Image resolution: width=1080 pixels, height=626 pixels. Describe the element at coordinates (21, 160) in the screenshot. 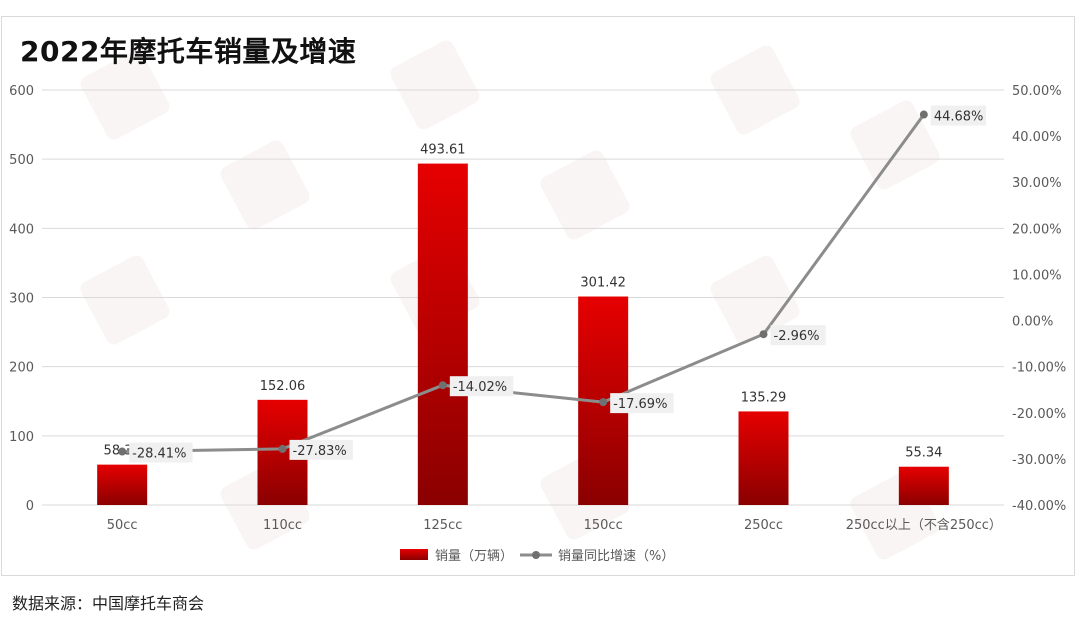

I see `y-left-tick-label: 500` at that location.